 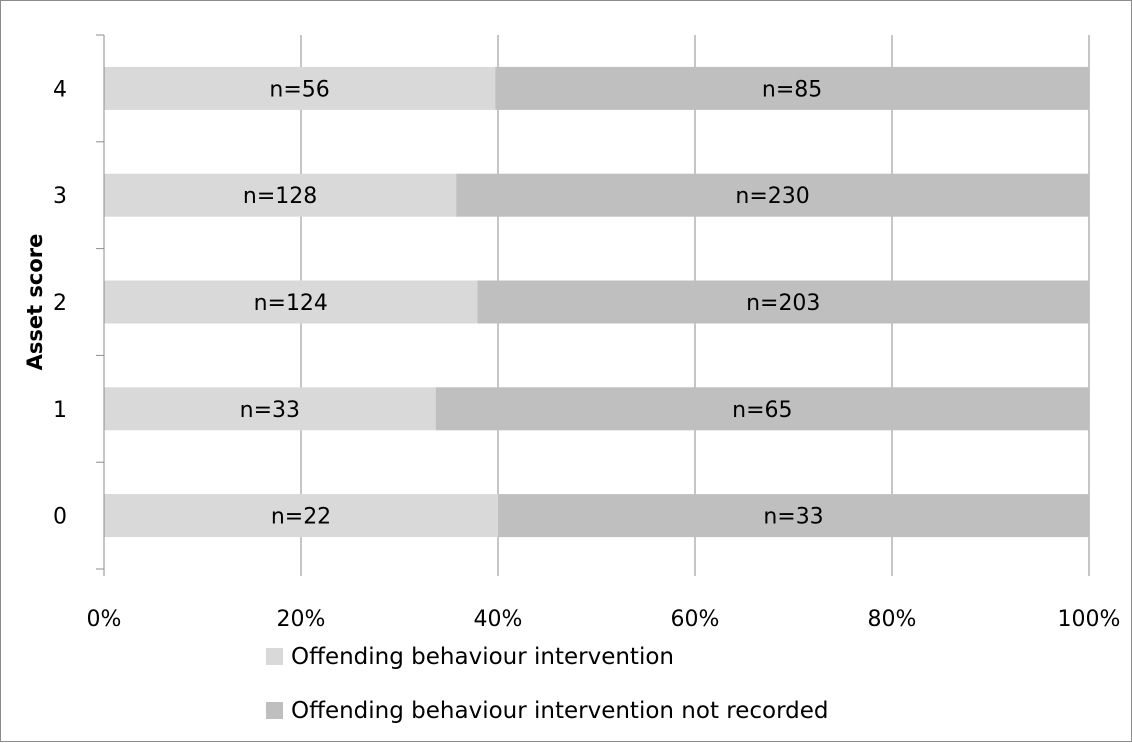 What do you see at coordinates (104, 619) in the screenshot?
I see `x-tick-label: 0%` at bounding box center [104, 619].